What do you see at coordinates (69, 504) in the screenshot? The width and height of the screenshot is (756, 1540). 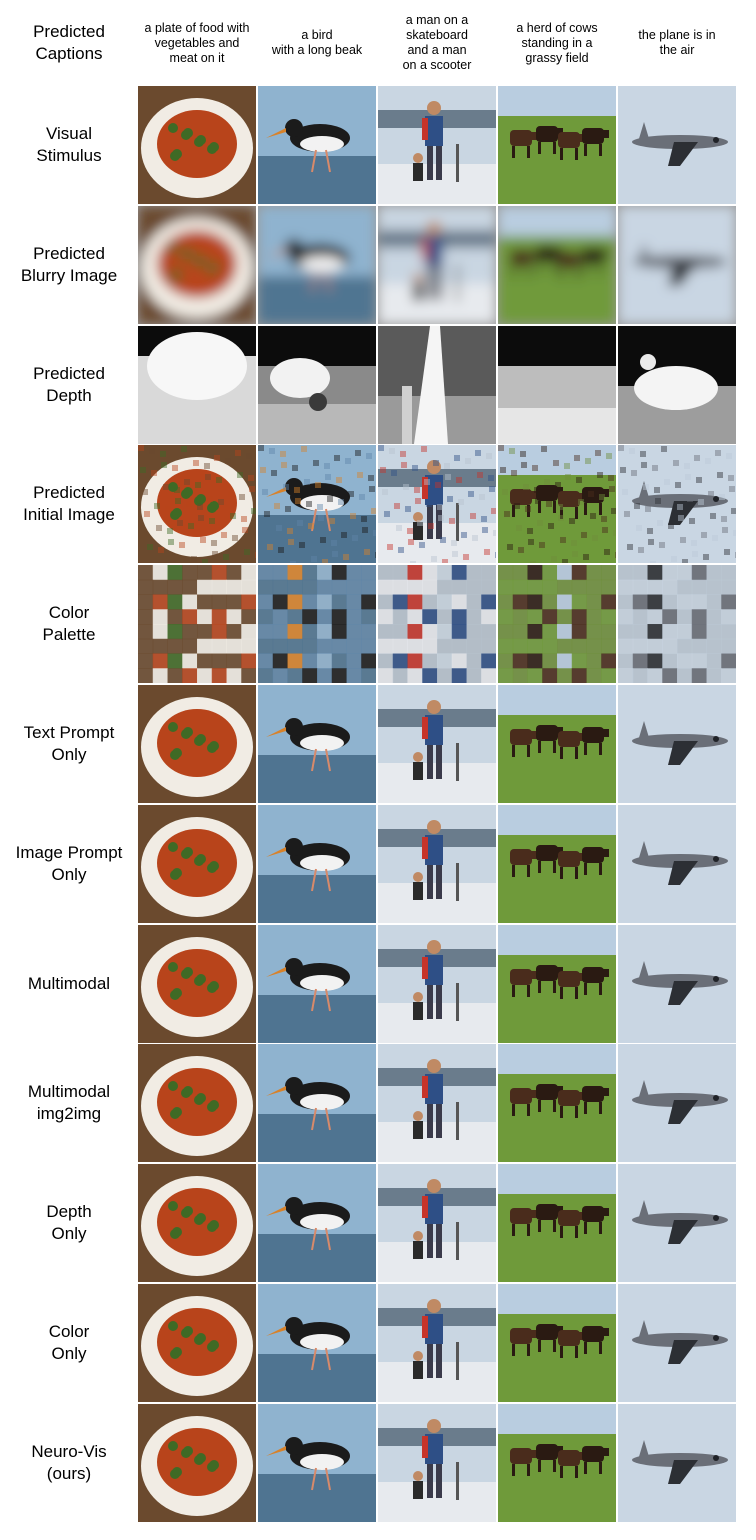 I see `row-label-text: Predicted Initial Image` at bounding box center [69, 504].